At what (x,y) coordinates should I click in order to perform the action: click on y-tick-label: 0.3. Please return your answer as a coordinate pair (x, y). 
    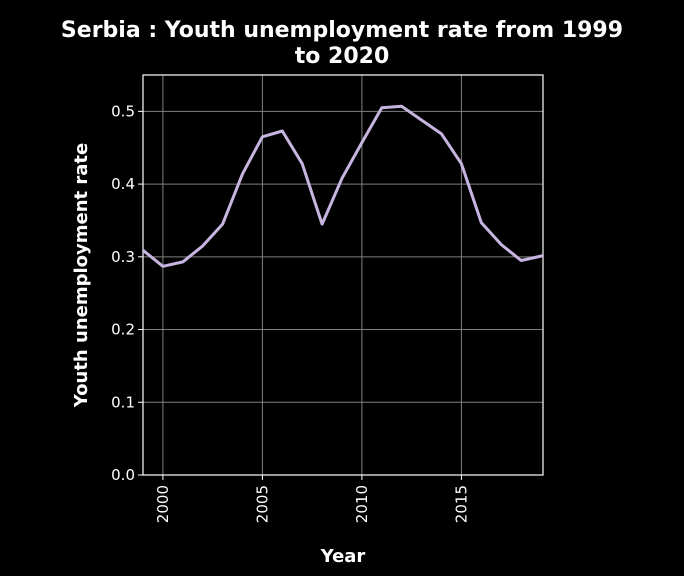
    Looking at the image, I should click on (123, 257).